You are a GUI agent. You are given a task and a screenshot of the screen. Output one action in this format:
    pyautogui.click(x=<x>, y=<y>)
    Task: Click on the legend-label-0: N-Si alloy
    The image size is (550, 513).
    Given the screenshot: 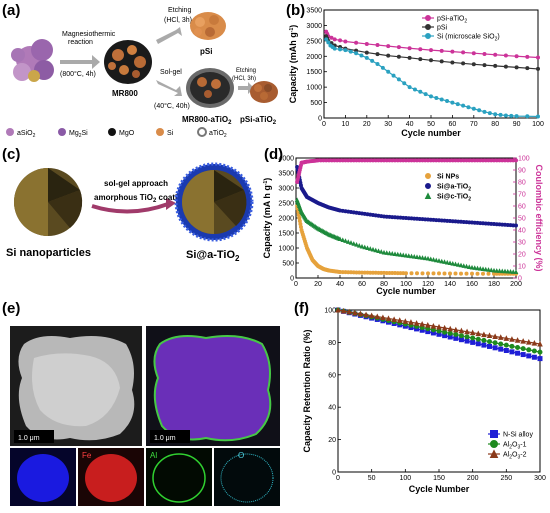 What is the action you would take?
    pyautogui.click(x=518, y=435)
    